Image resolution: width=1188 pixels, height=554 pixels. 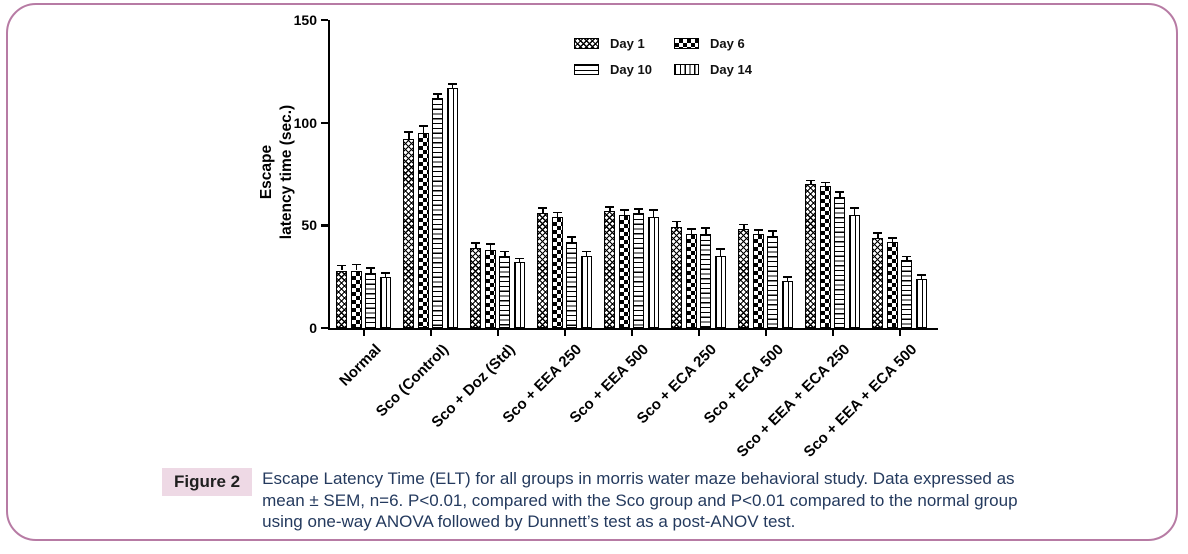 I want to click on x-category-label: Sco + EEA + ECA 500, so click(x=860, y=401).